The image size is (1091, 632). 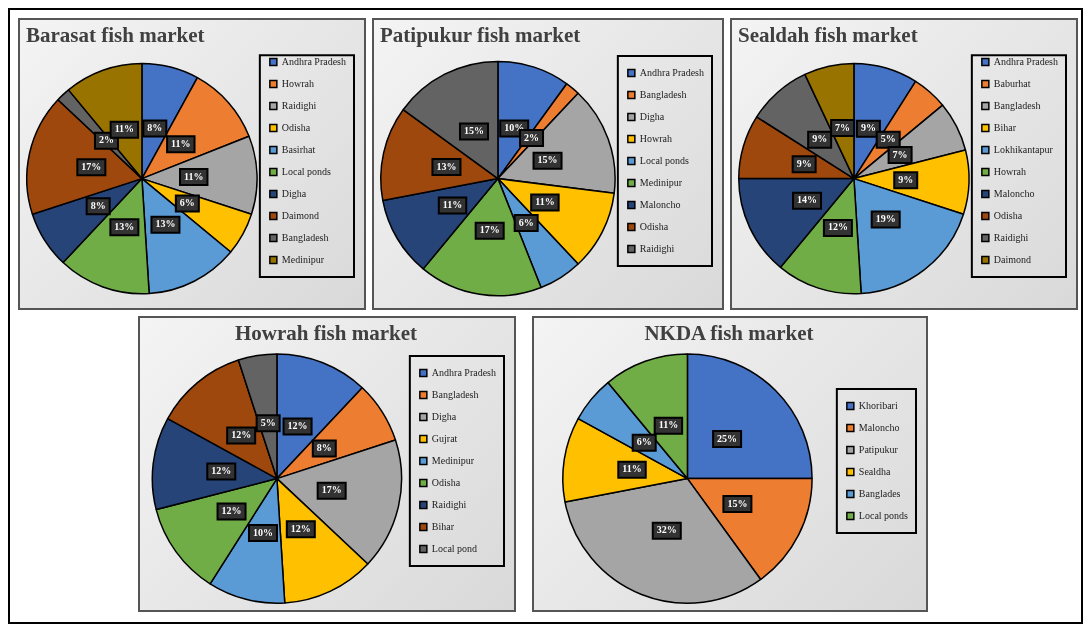 I want to click on legend-label: Banglades, so click(x=879, y=493).